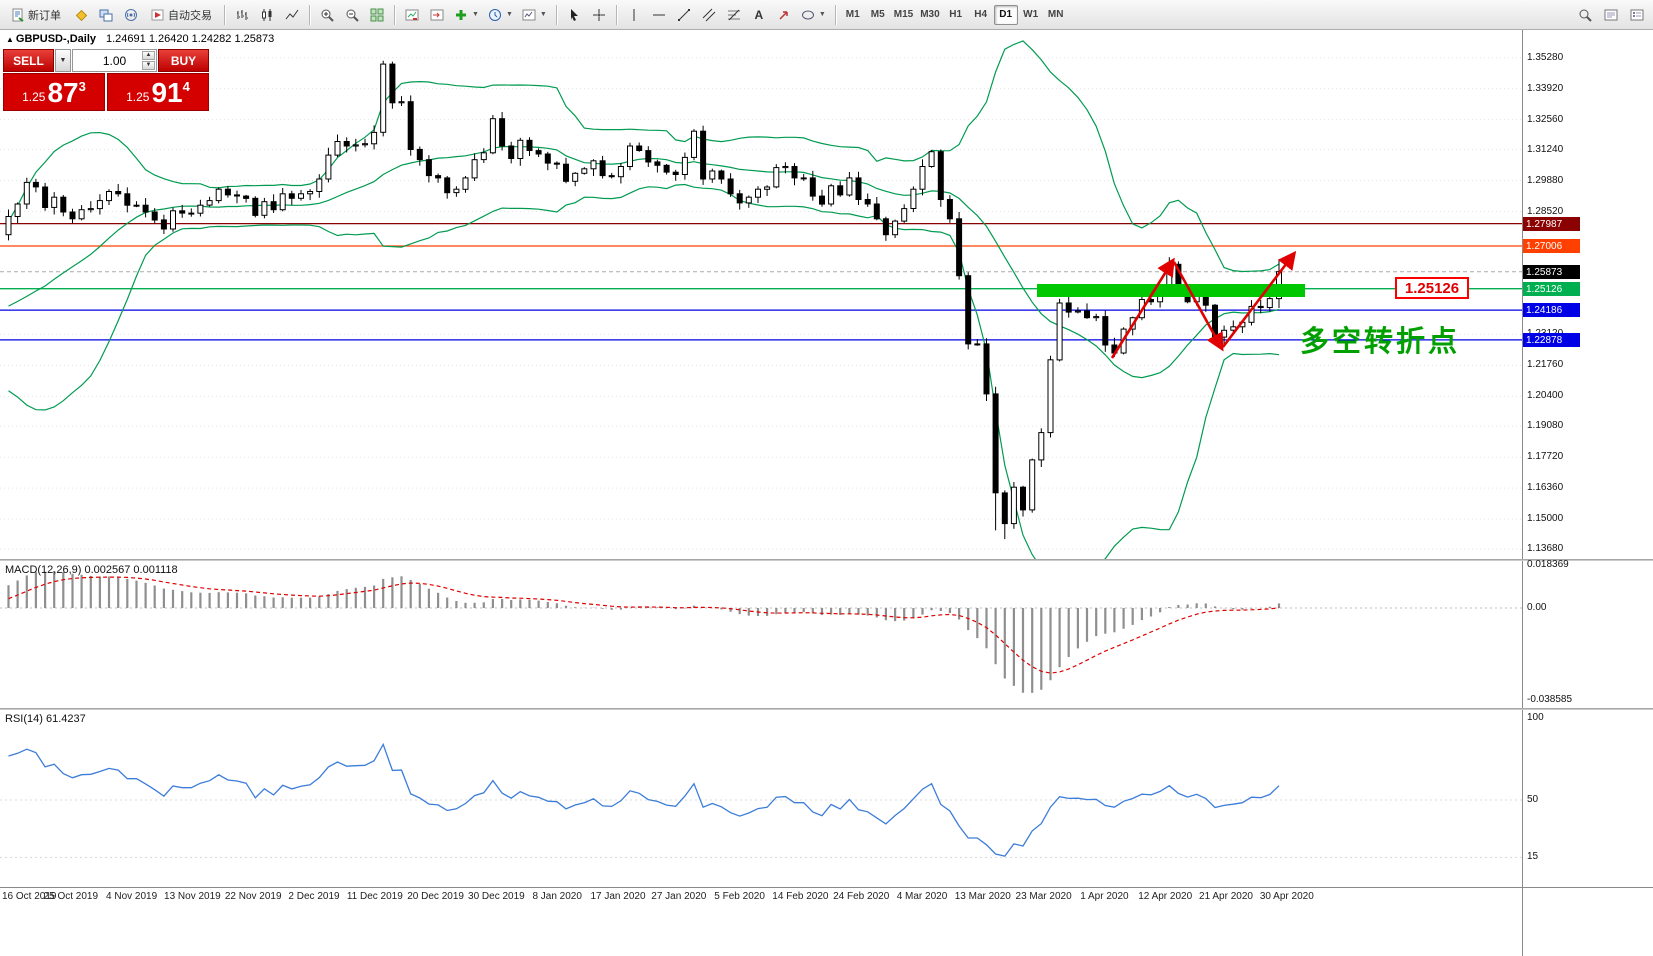 This screenshot has width=1653, height=956. I want to click on trendline-button, so click(684, 15).